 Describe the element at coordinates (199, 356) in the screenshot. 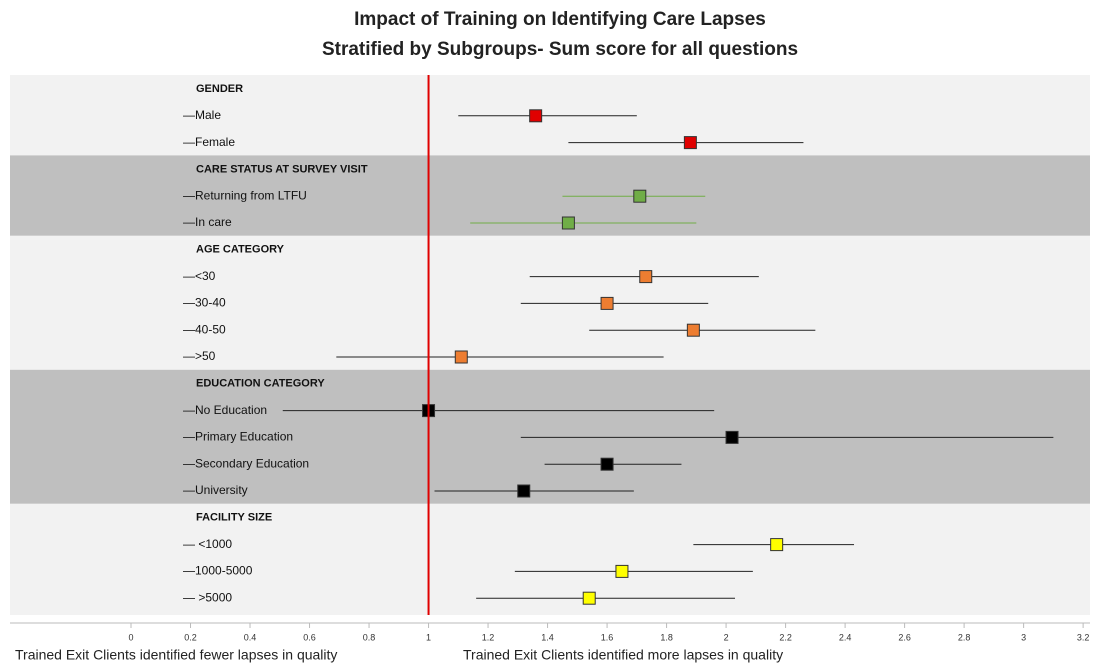

I see `row-label: —>50` at that location.